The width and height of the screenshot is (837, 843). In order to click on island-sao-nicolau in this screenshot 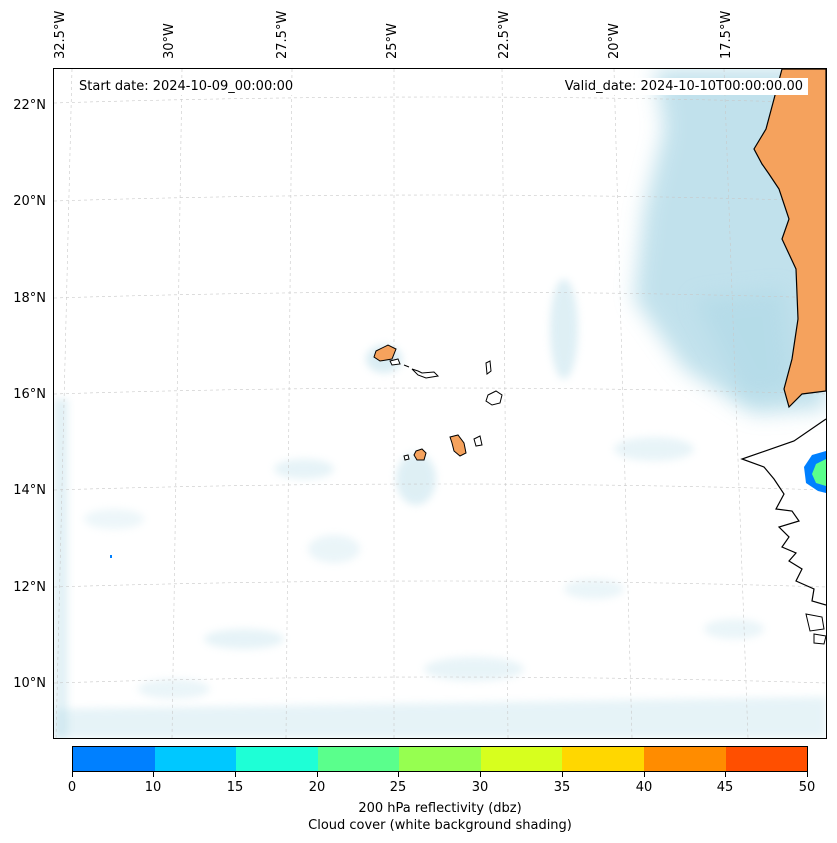, I will do `click(425, 373)`.